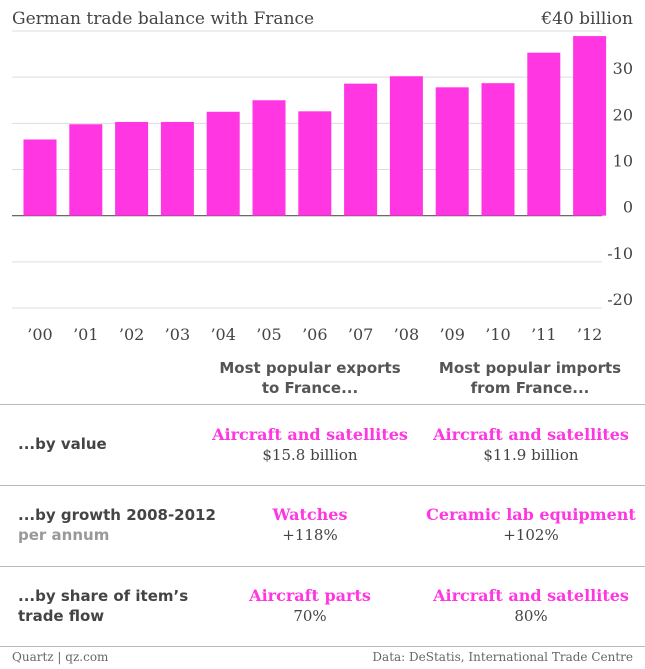  I want to click on row-label-value: ...by value, so click(62, 444).